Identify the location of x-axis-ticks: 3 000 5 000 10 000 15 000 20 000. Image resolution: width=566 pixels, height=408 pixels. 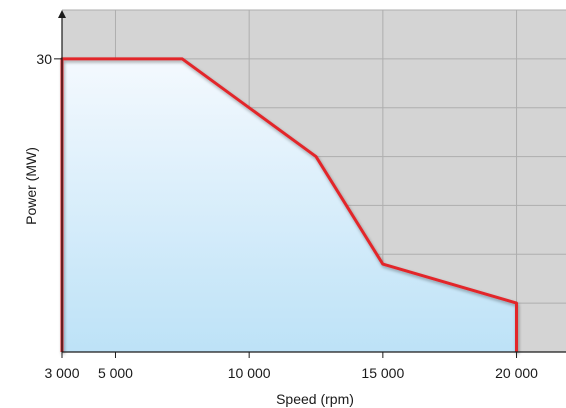
(291, 366).